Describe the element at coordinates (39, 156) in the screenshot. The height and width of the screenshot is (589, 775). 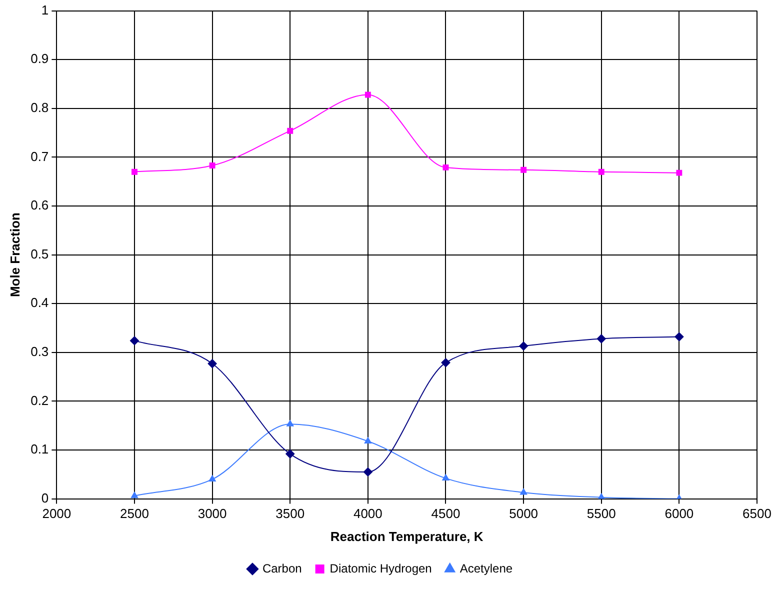
I see `y-tick-label: 0.7` at that location.